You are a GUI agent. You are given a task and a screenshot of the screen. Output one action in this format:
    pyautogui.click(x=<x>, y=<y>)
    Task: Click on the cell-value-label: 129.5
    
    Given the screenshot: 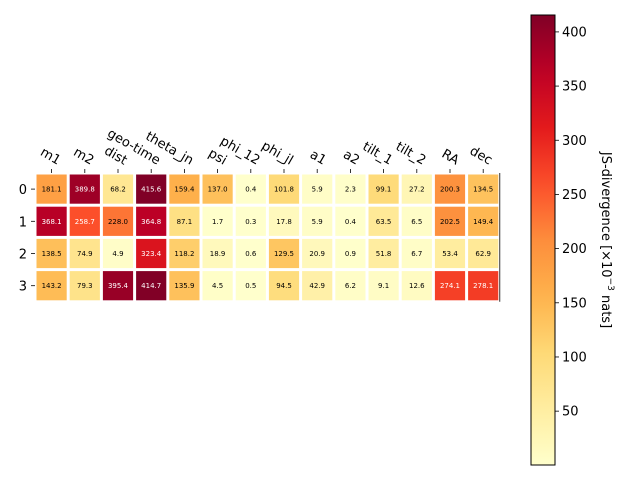 What is the action you would take?
    pyautogui.click(x=284, y=254)
    